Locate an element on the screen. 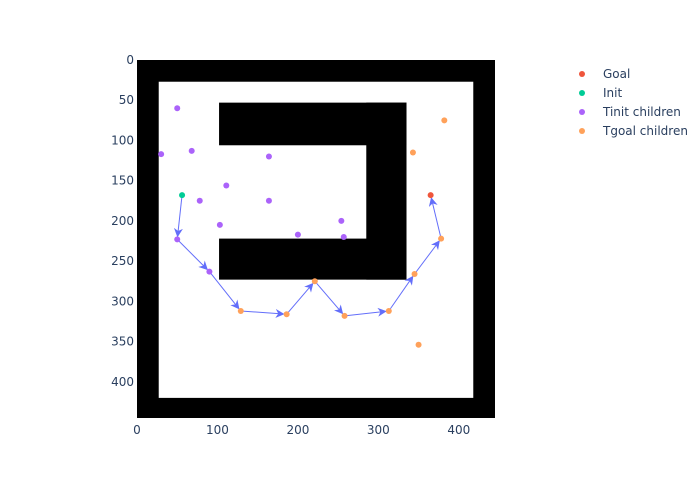 This screenshot has width=700, height=500. legend-marker-tinit-children is located at coordinates (582, 112).